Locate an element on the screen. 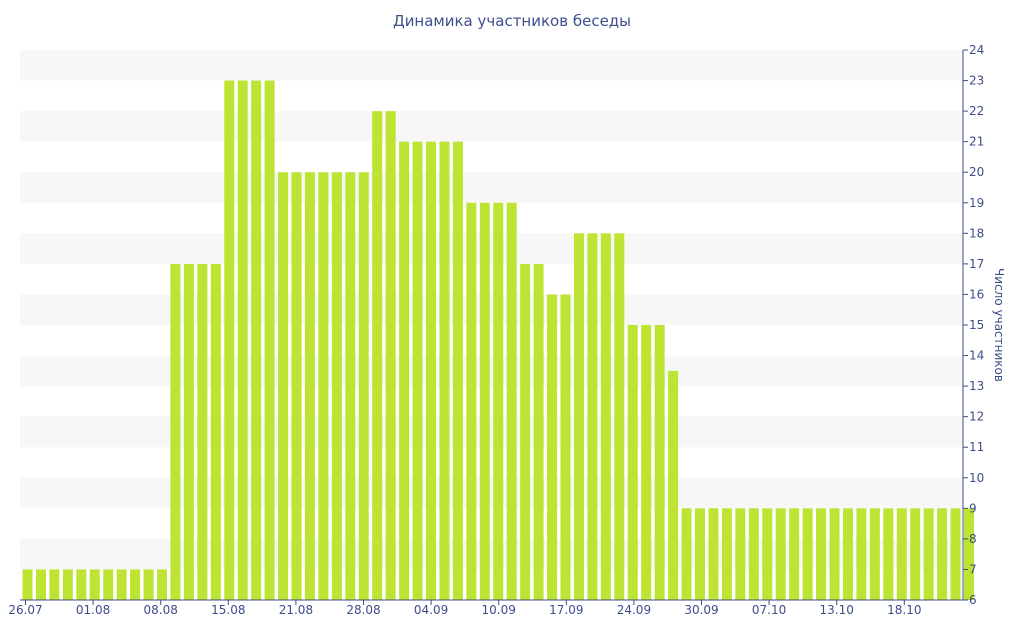  y-axis-title: Число участников is located at coordinates (999, 325).